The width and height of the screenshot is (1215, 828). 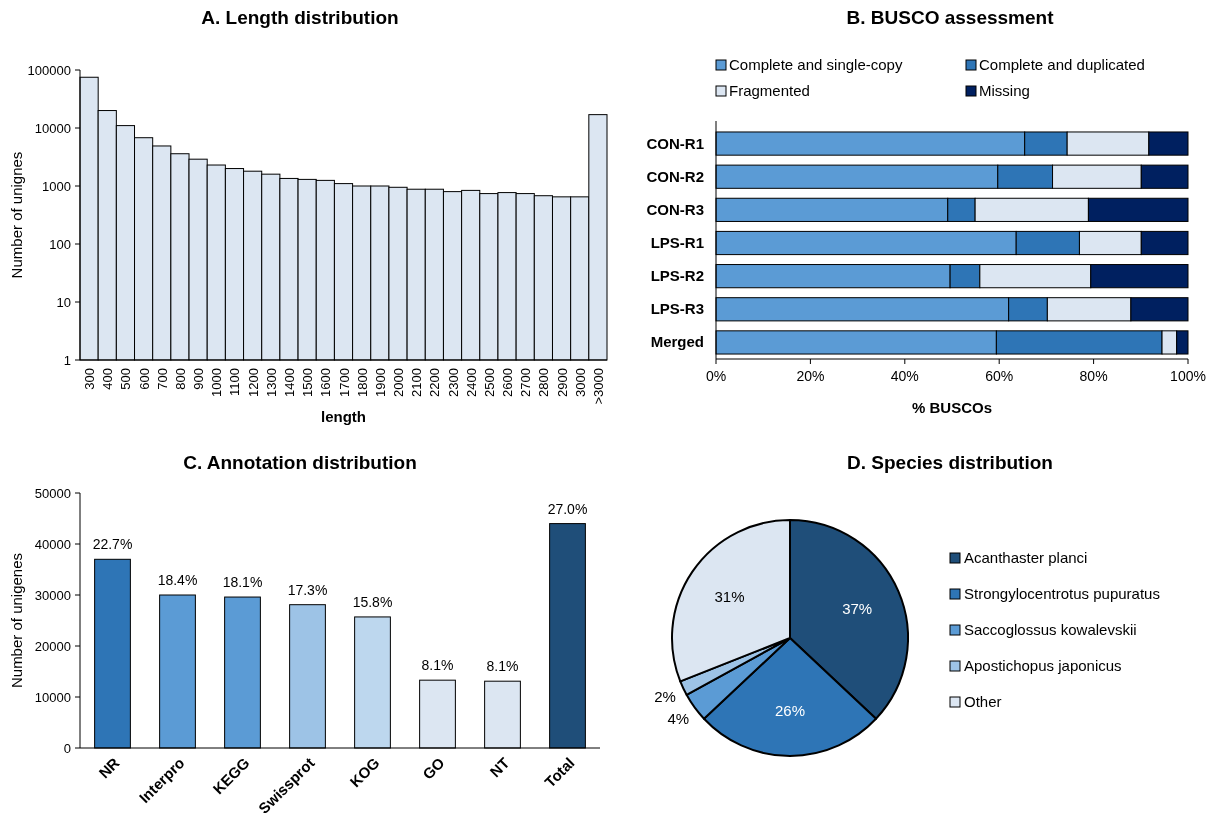 What do you see at coordinates (677, 309) in the screenshot?
I see `y-tick-label: LPS-R3` at bounding box center [677, 309].